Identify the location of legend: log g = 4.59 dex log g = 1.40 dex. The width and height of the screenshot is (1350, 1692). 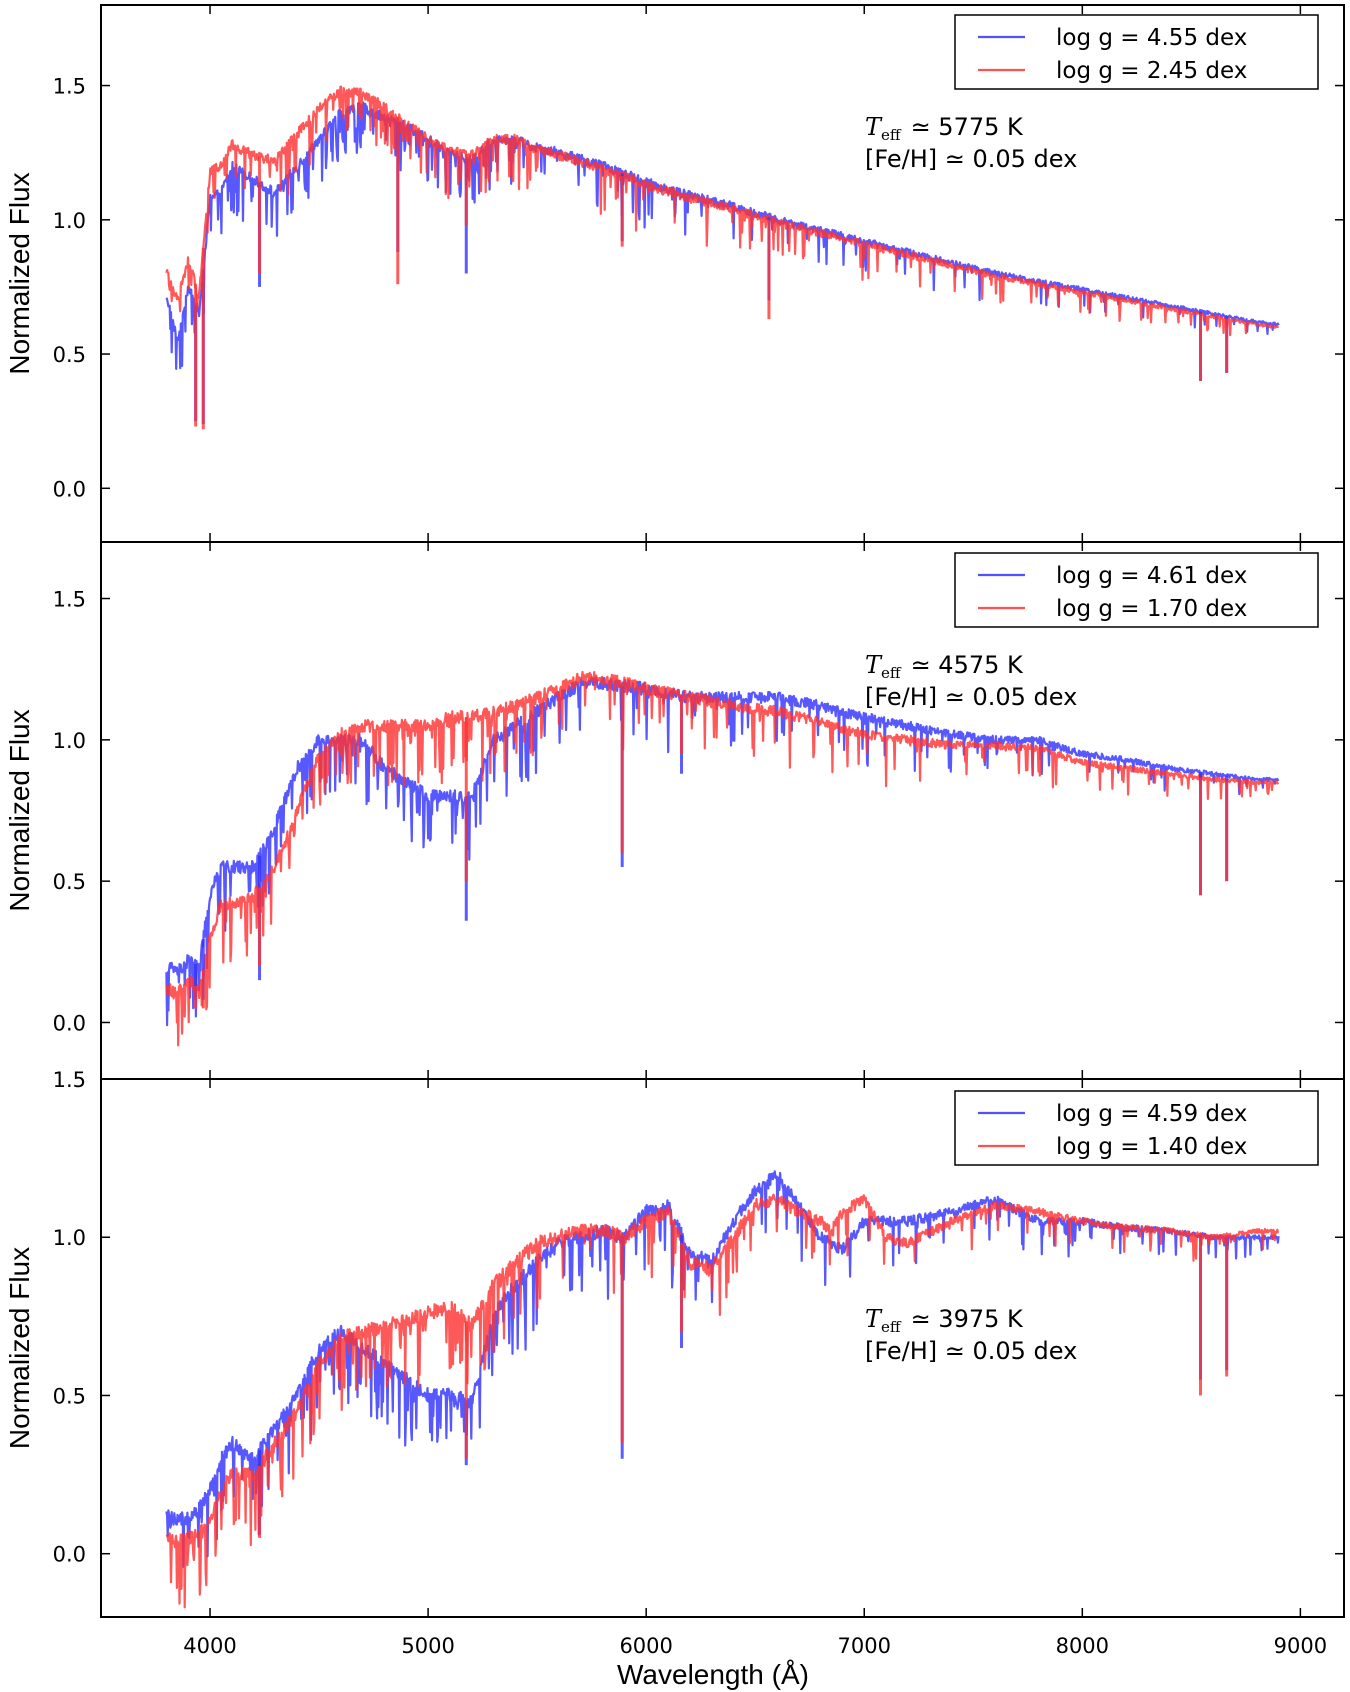
(1136, 1128).